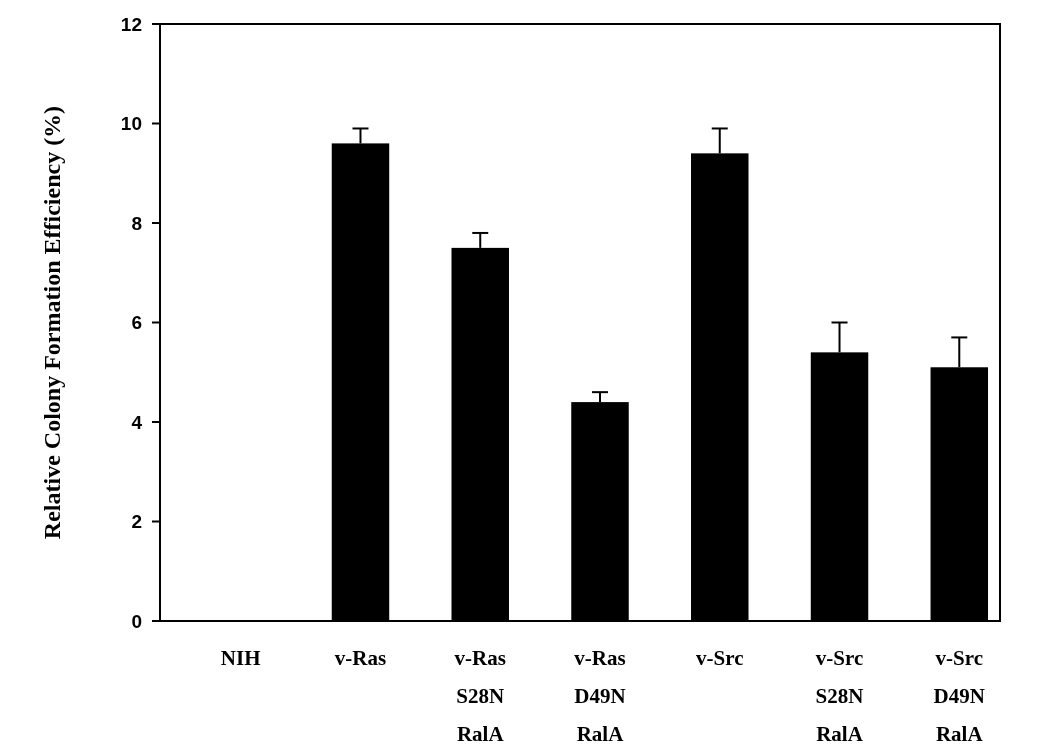 This screenshot has width=1042, height=755. What do you see at coordinates (360, 658) in the screenshot?
I see `x-tick-label: v-Ras` at bounding box center [360, 658].